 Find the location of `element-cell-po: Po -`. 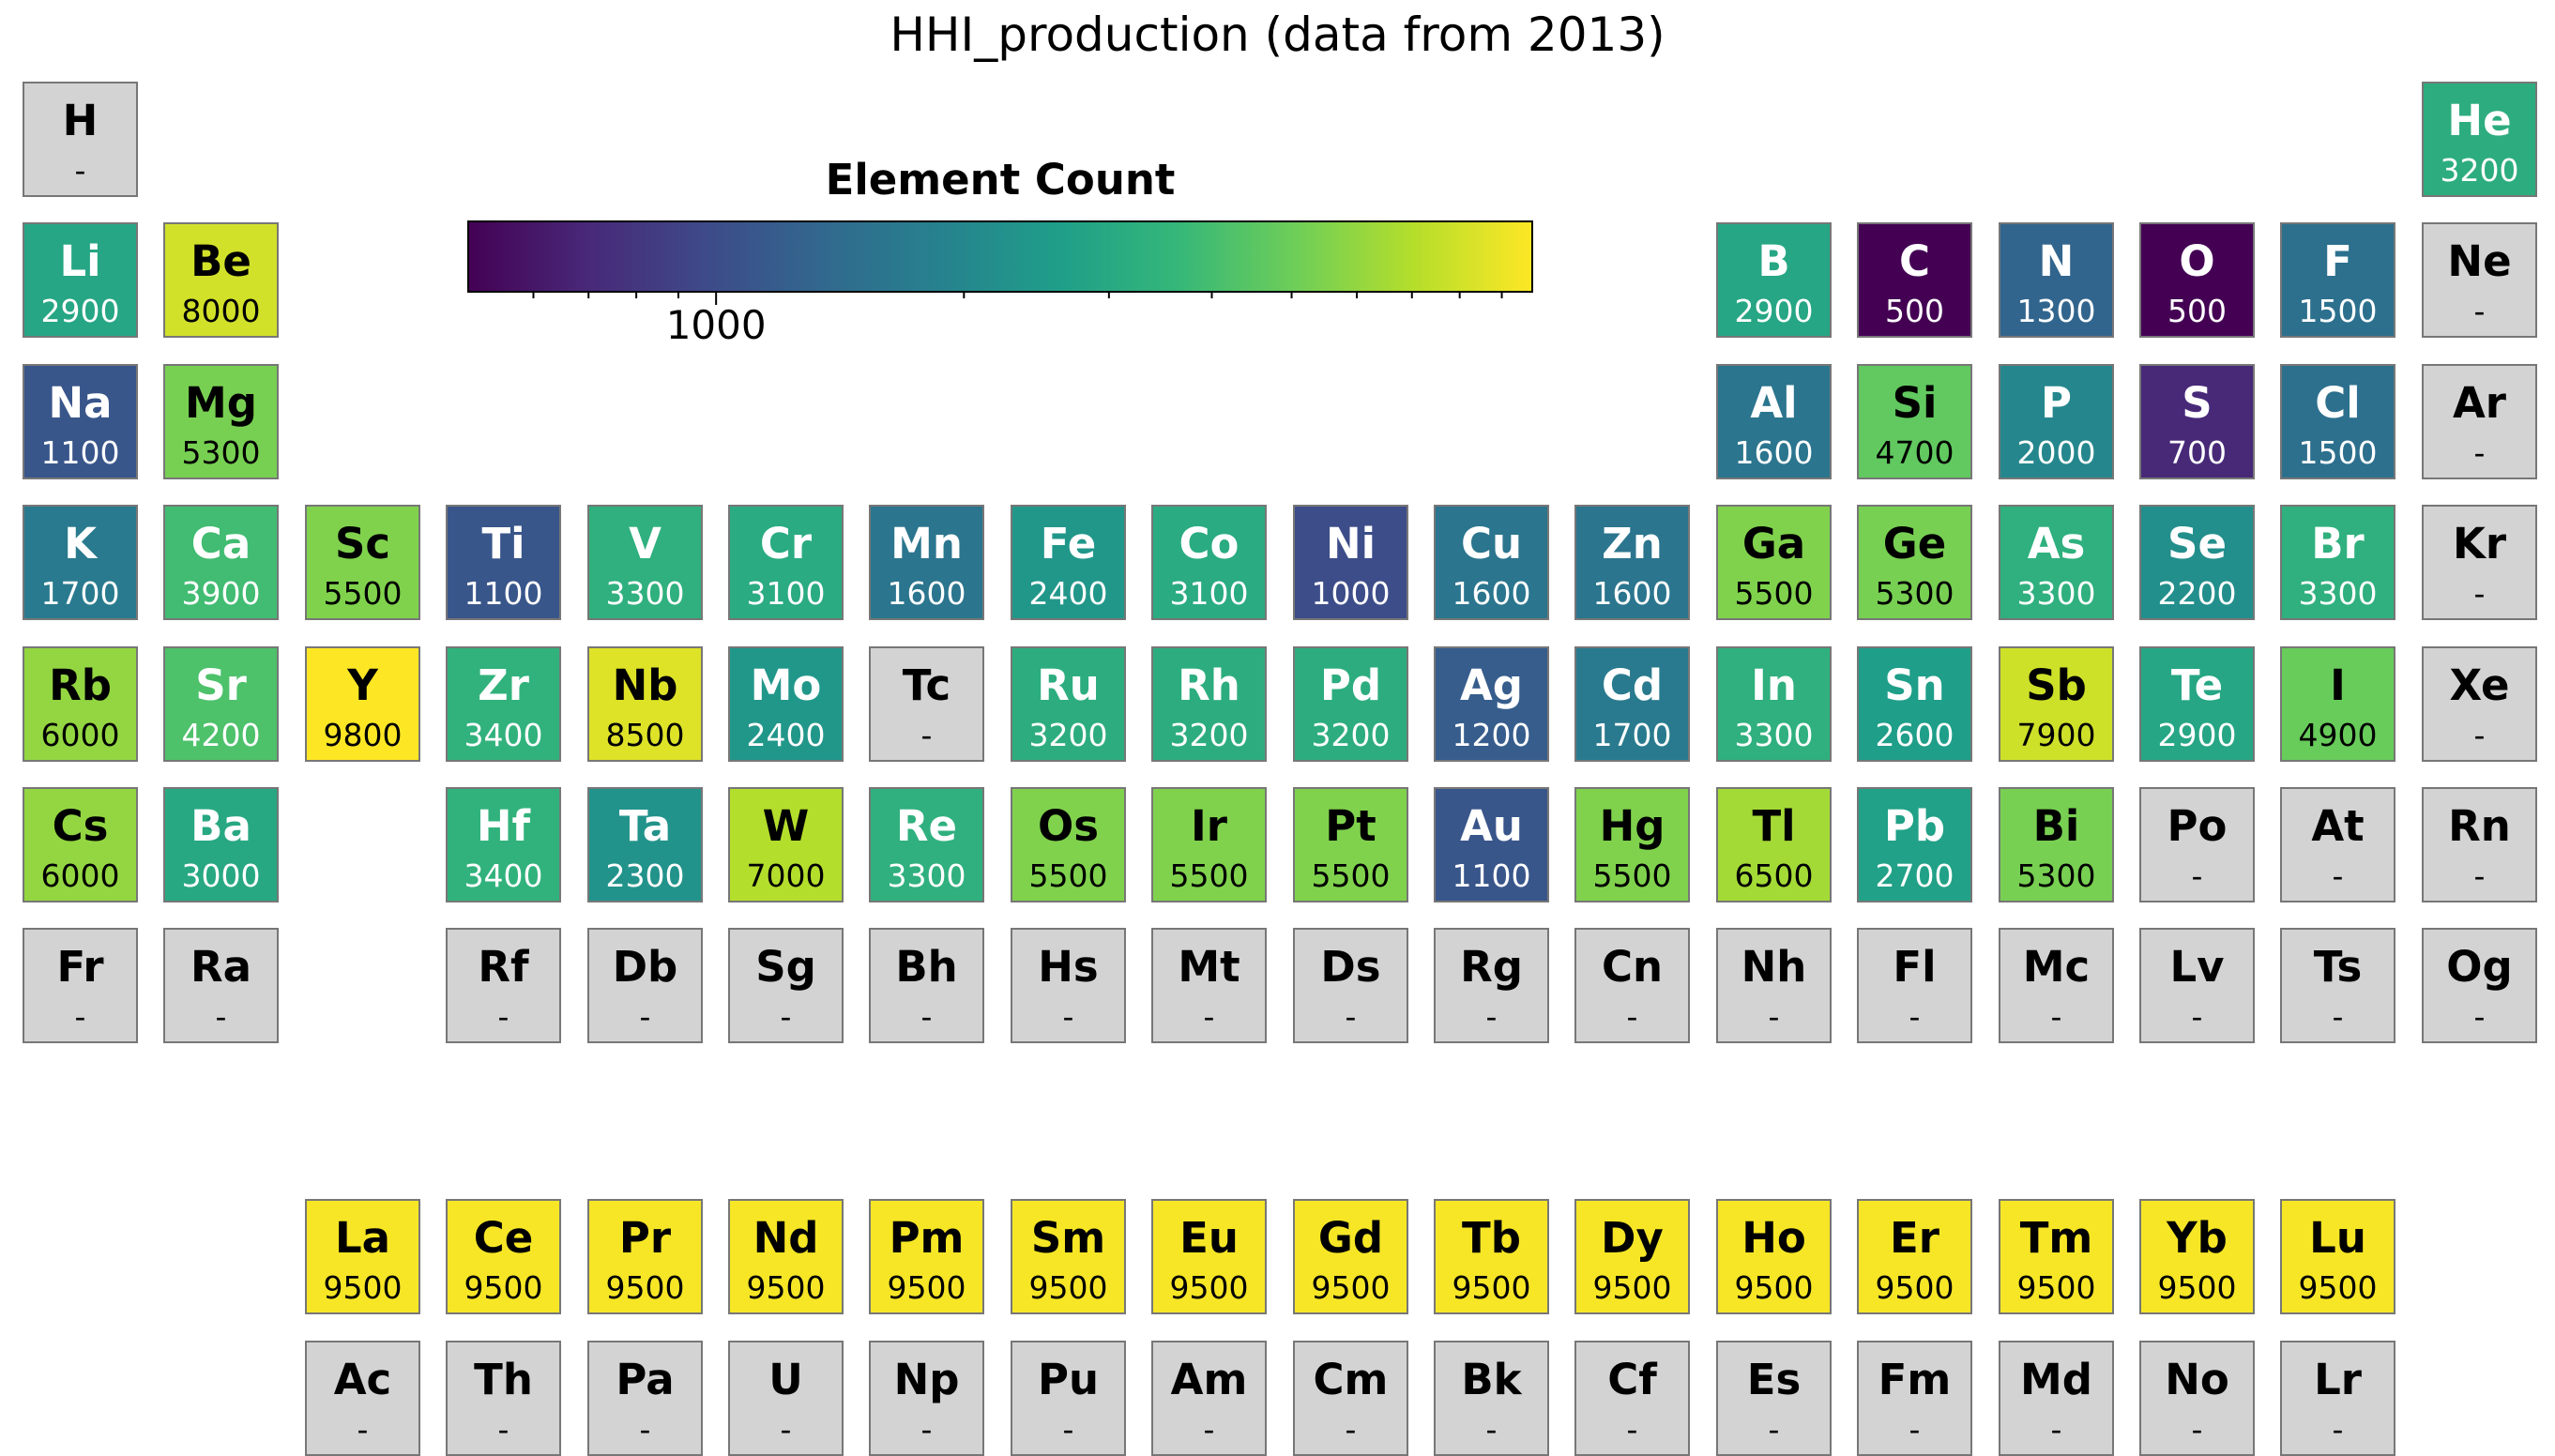

element-cell-po: Po - is located at coordinates (2197, 844).